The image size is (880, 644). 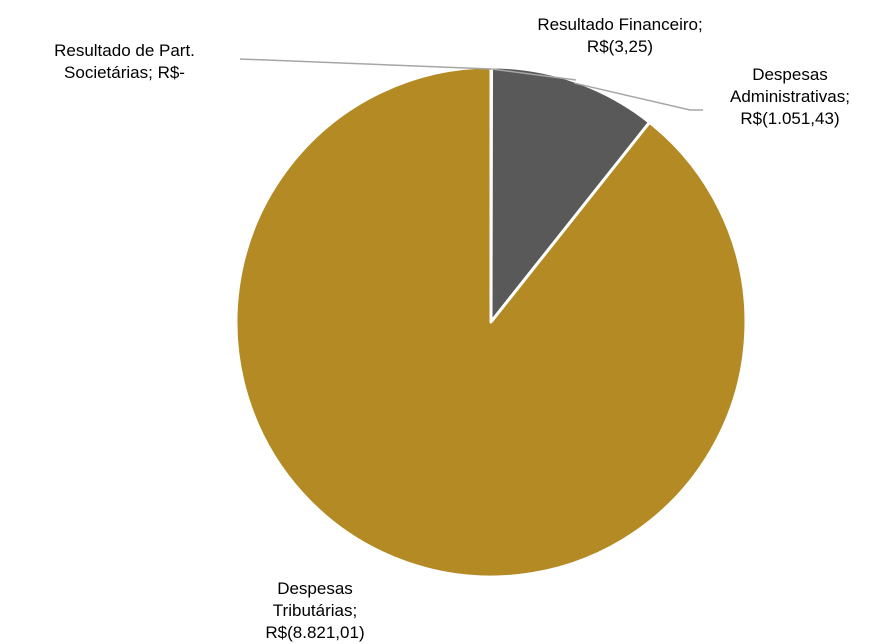 What do you see at coordinates (471, 84) in the screenshot?
I see `leader-lines` at bounding box center [471, 84].